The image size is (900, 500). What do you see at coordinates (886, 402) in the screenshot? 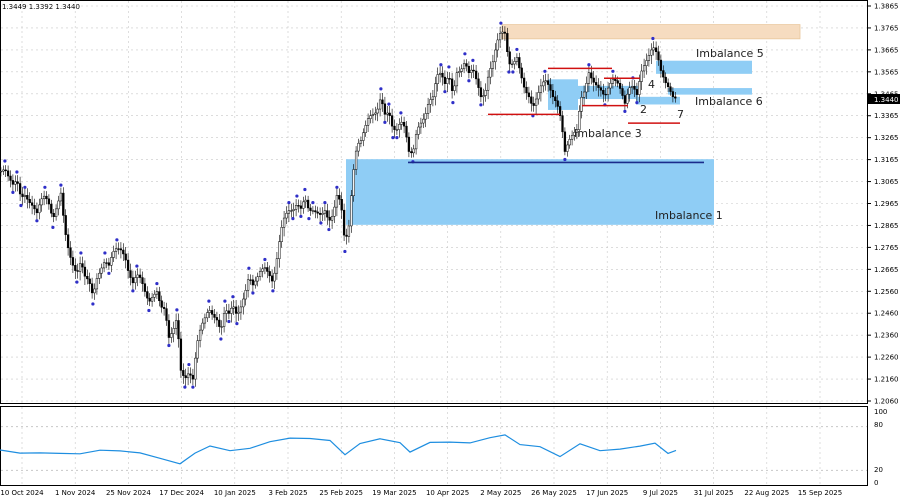
I see `y-tick-label: 1.2060` at bounding box center [886, 402].